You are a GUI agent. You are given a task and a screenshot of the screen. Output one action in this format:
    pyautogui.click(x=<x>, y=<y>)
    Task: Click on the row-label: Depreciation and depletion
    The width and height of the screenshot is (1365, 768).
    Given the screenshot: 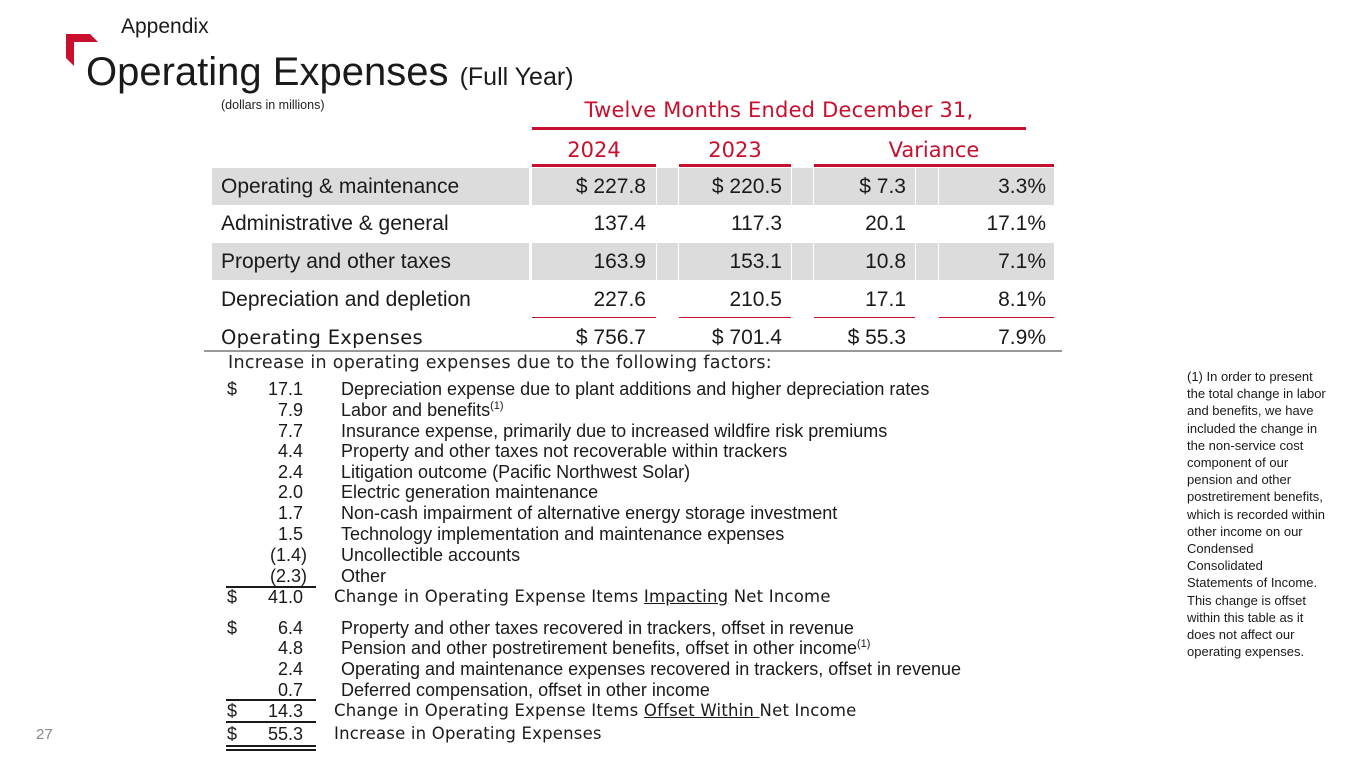 What is the action you would take?
    pyautogui.click(x=346, y=299)
    